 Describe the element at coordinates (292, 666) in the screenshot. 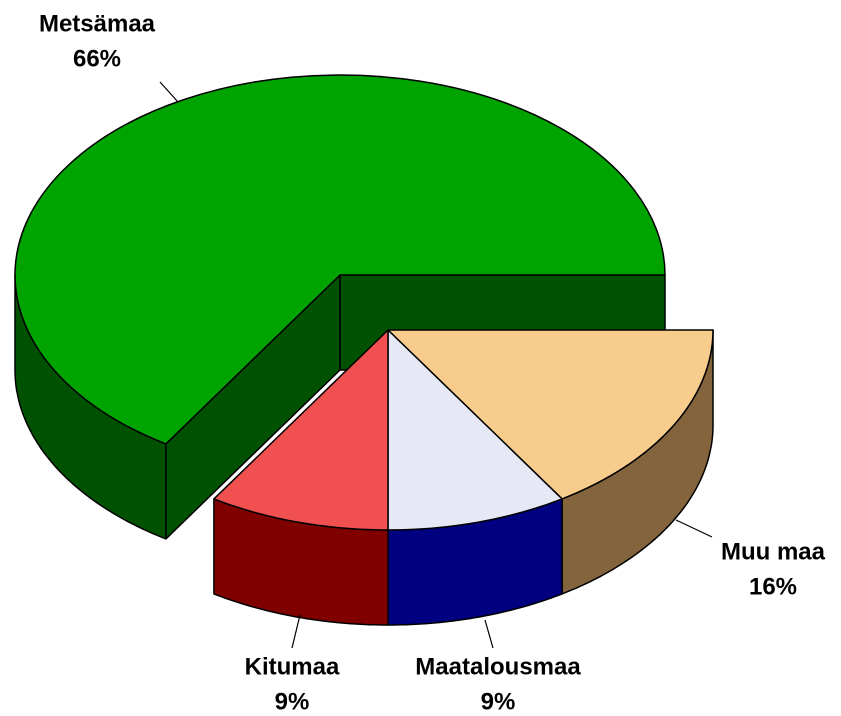

I see `slice-label: Kitumaa` at that location.